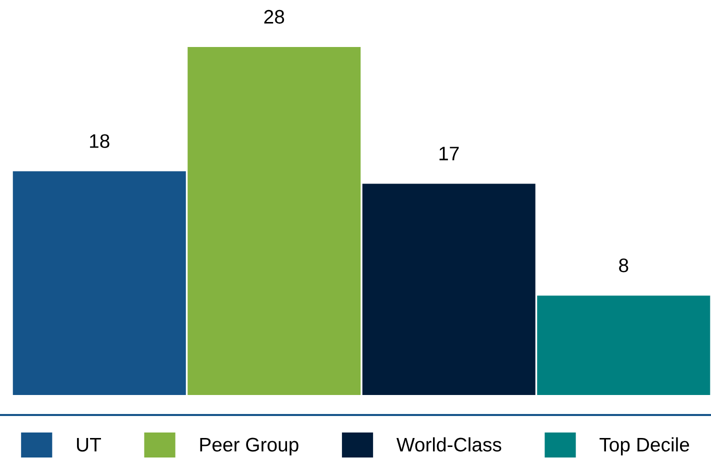 Image resolution: width=711 pixels, height=475 pixels. Describe the element at coordinates (623, 265) in the screenshot. I see `data-label: 8` at that location.